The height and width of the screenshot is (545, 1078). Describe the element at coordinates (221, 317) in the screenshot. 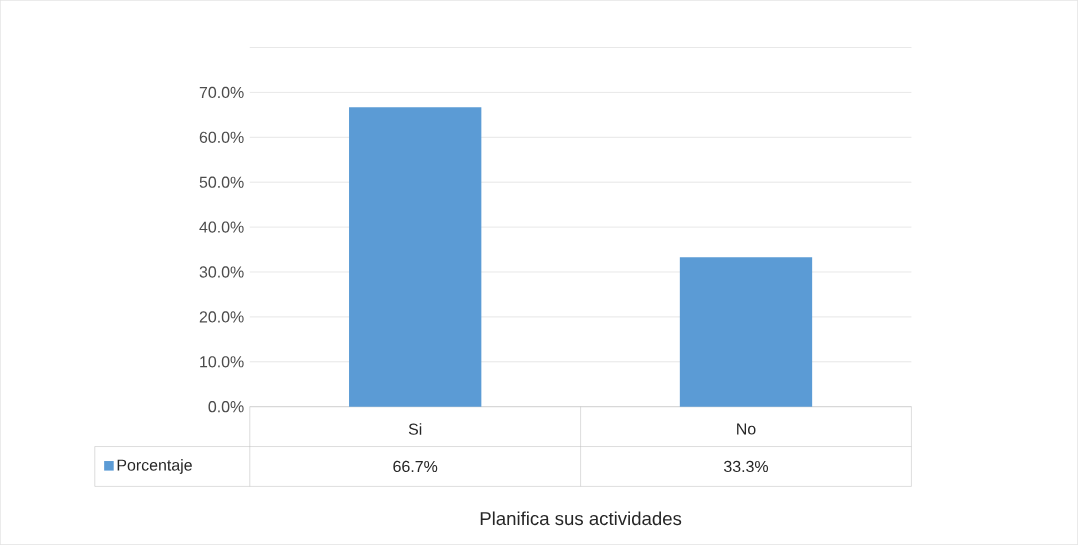

I see `y-tick-label: 20.0%` at that location.